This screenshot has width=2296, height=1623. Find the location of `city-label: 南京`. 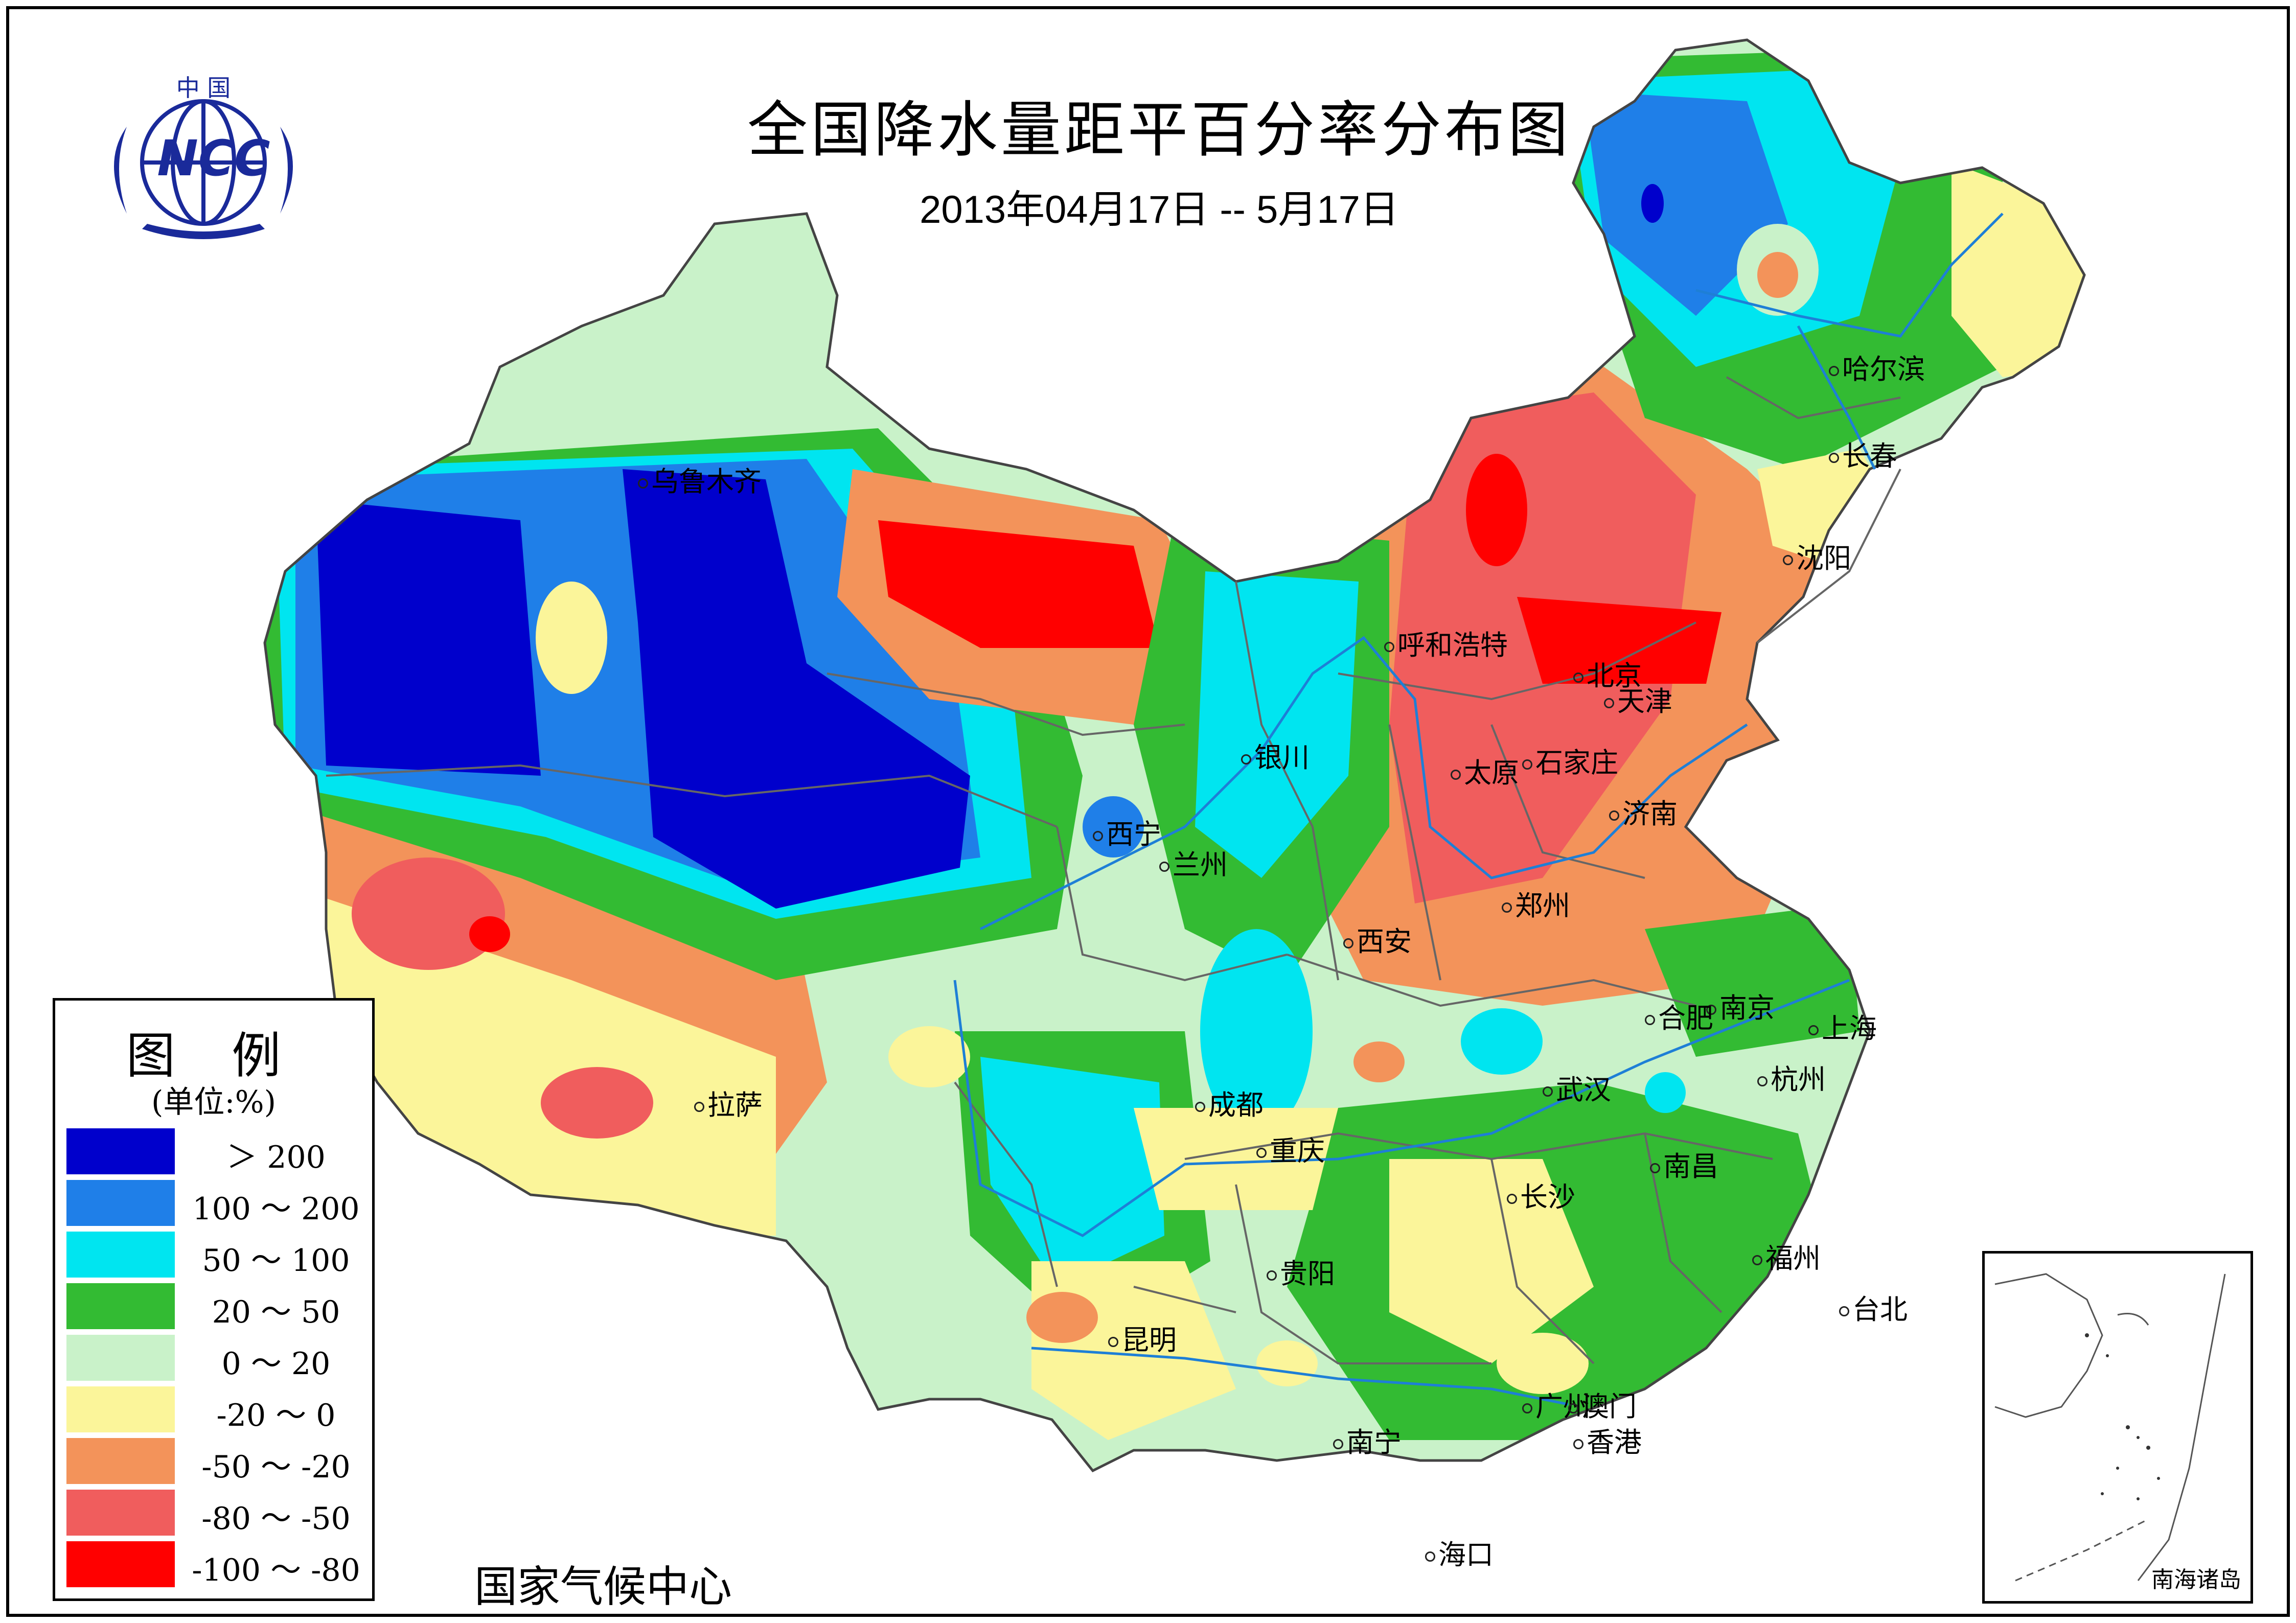

city-label: 南京 is located at coordinates (1741, 1005).